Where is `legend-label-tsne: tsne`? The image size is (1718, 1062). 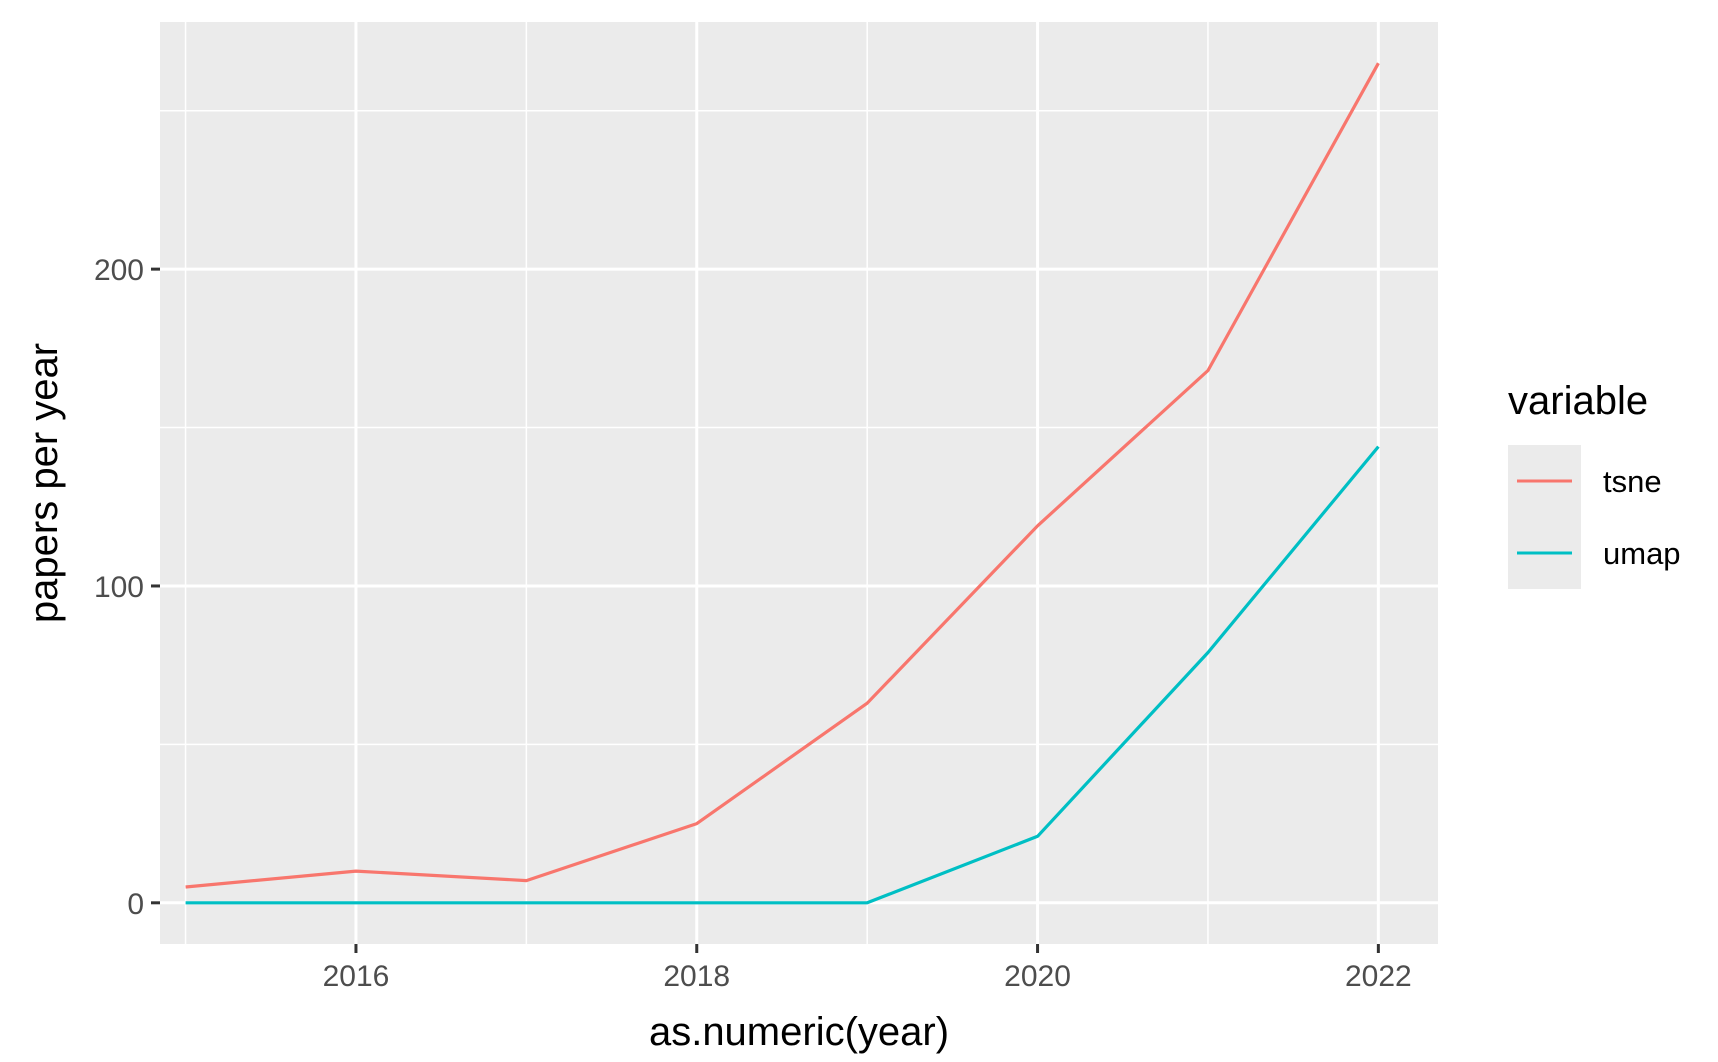
legend-label-tsne: tsne is located at coordinates (1632, 481).